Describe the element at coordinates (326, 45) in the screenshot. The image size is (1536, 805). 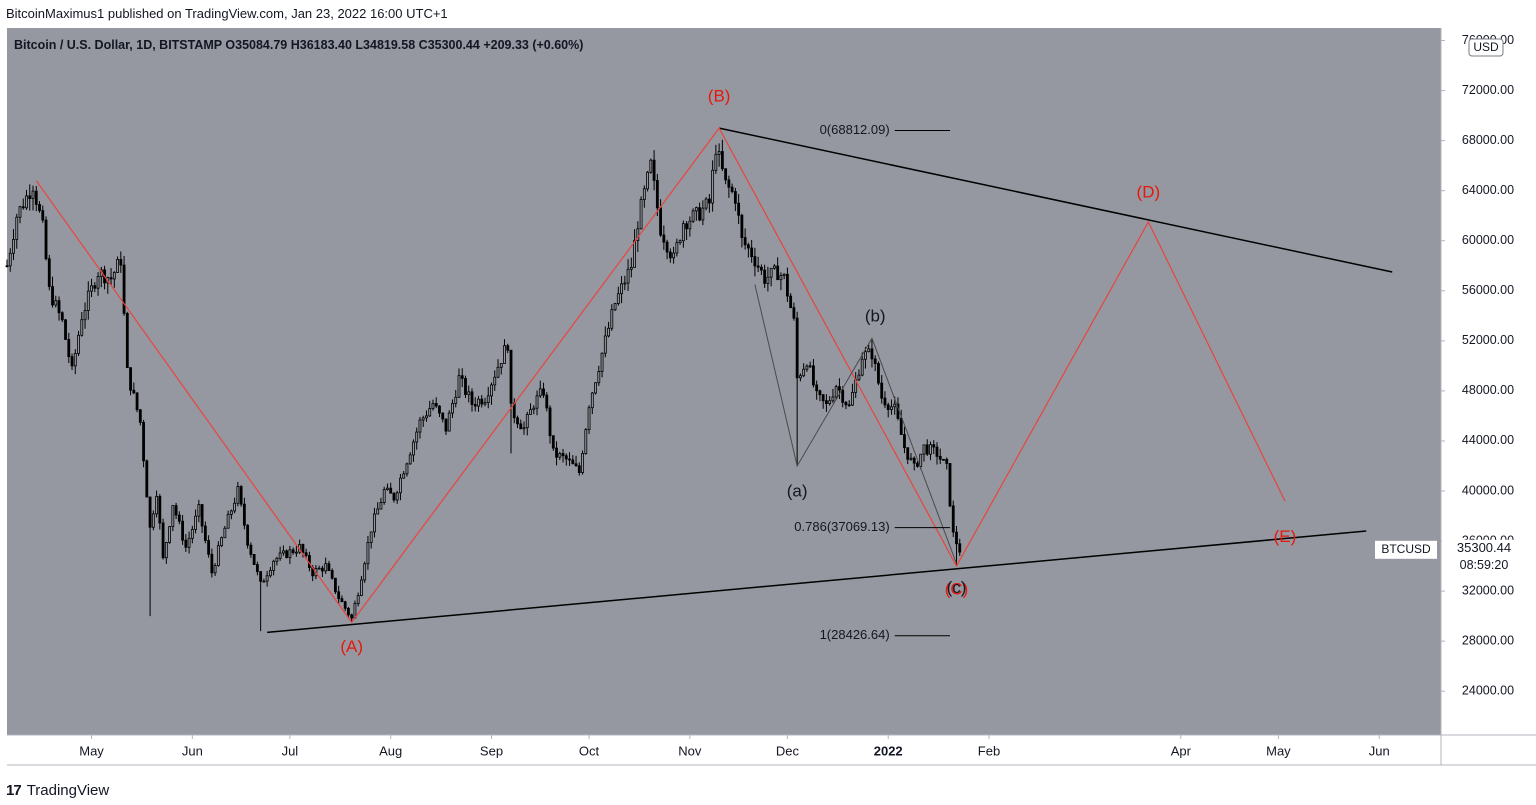
I see `legend-part: 36183.40` at that location.